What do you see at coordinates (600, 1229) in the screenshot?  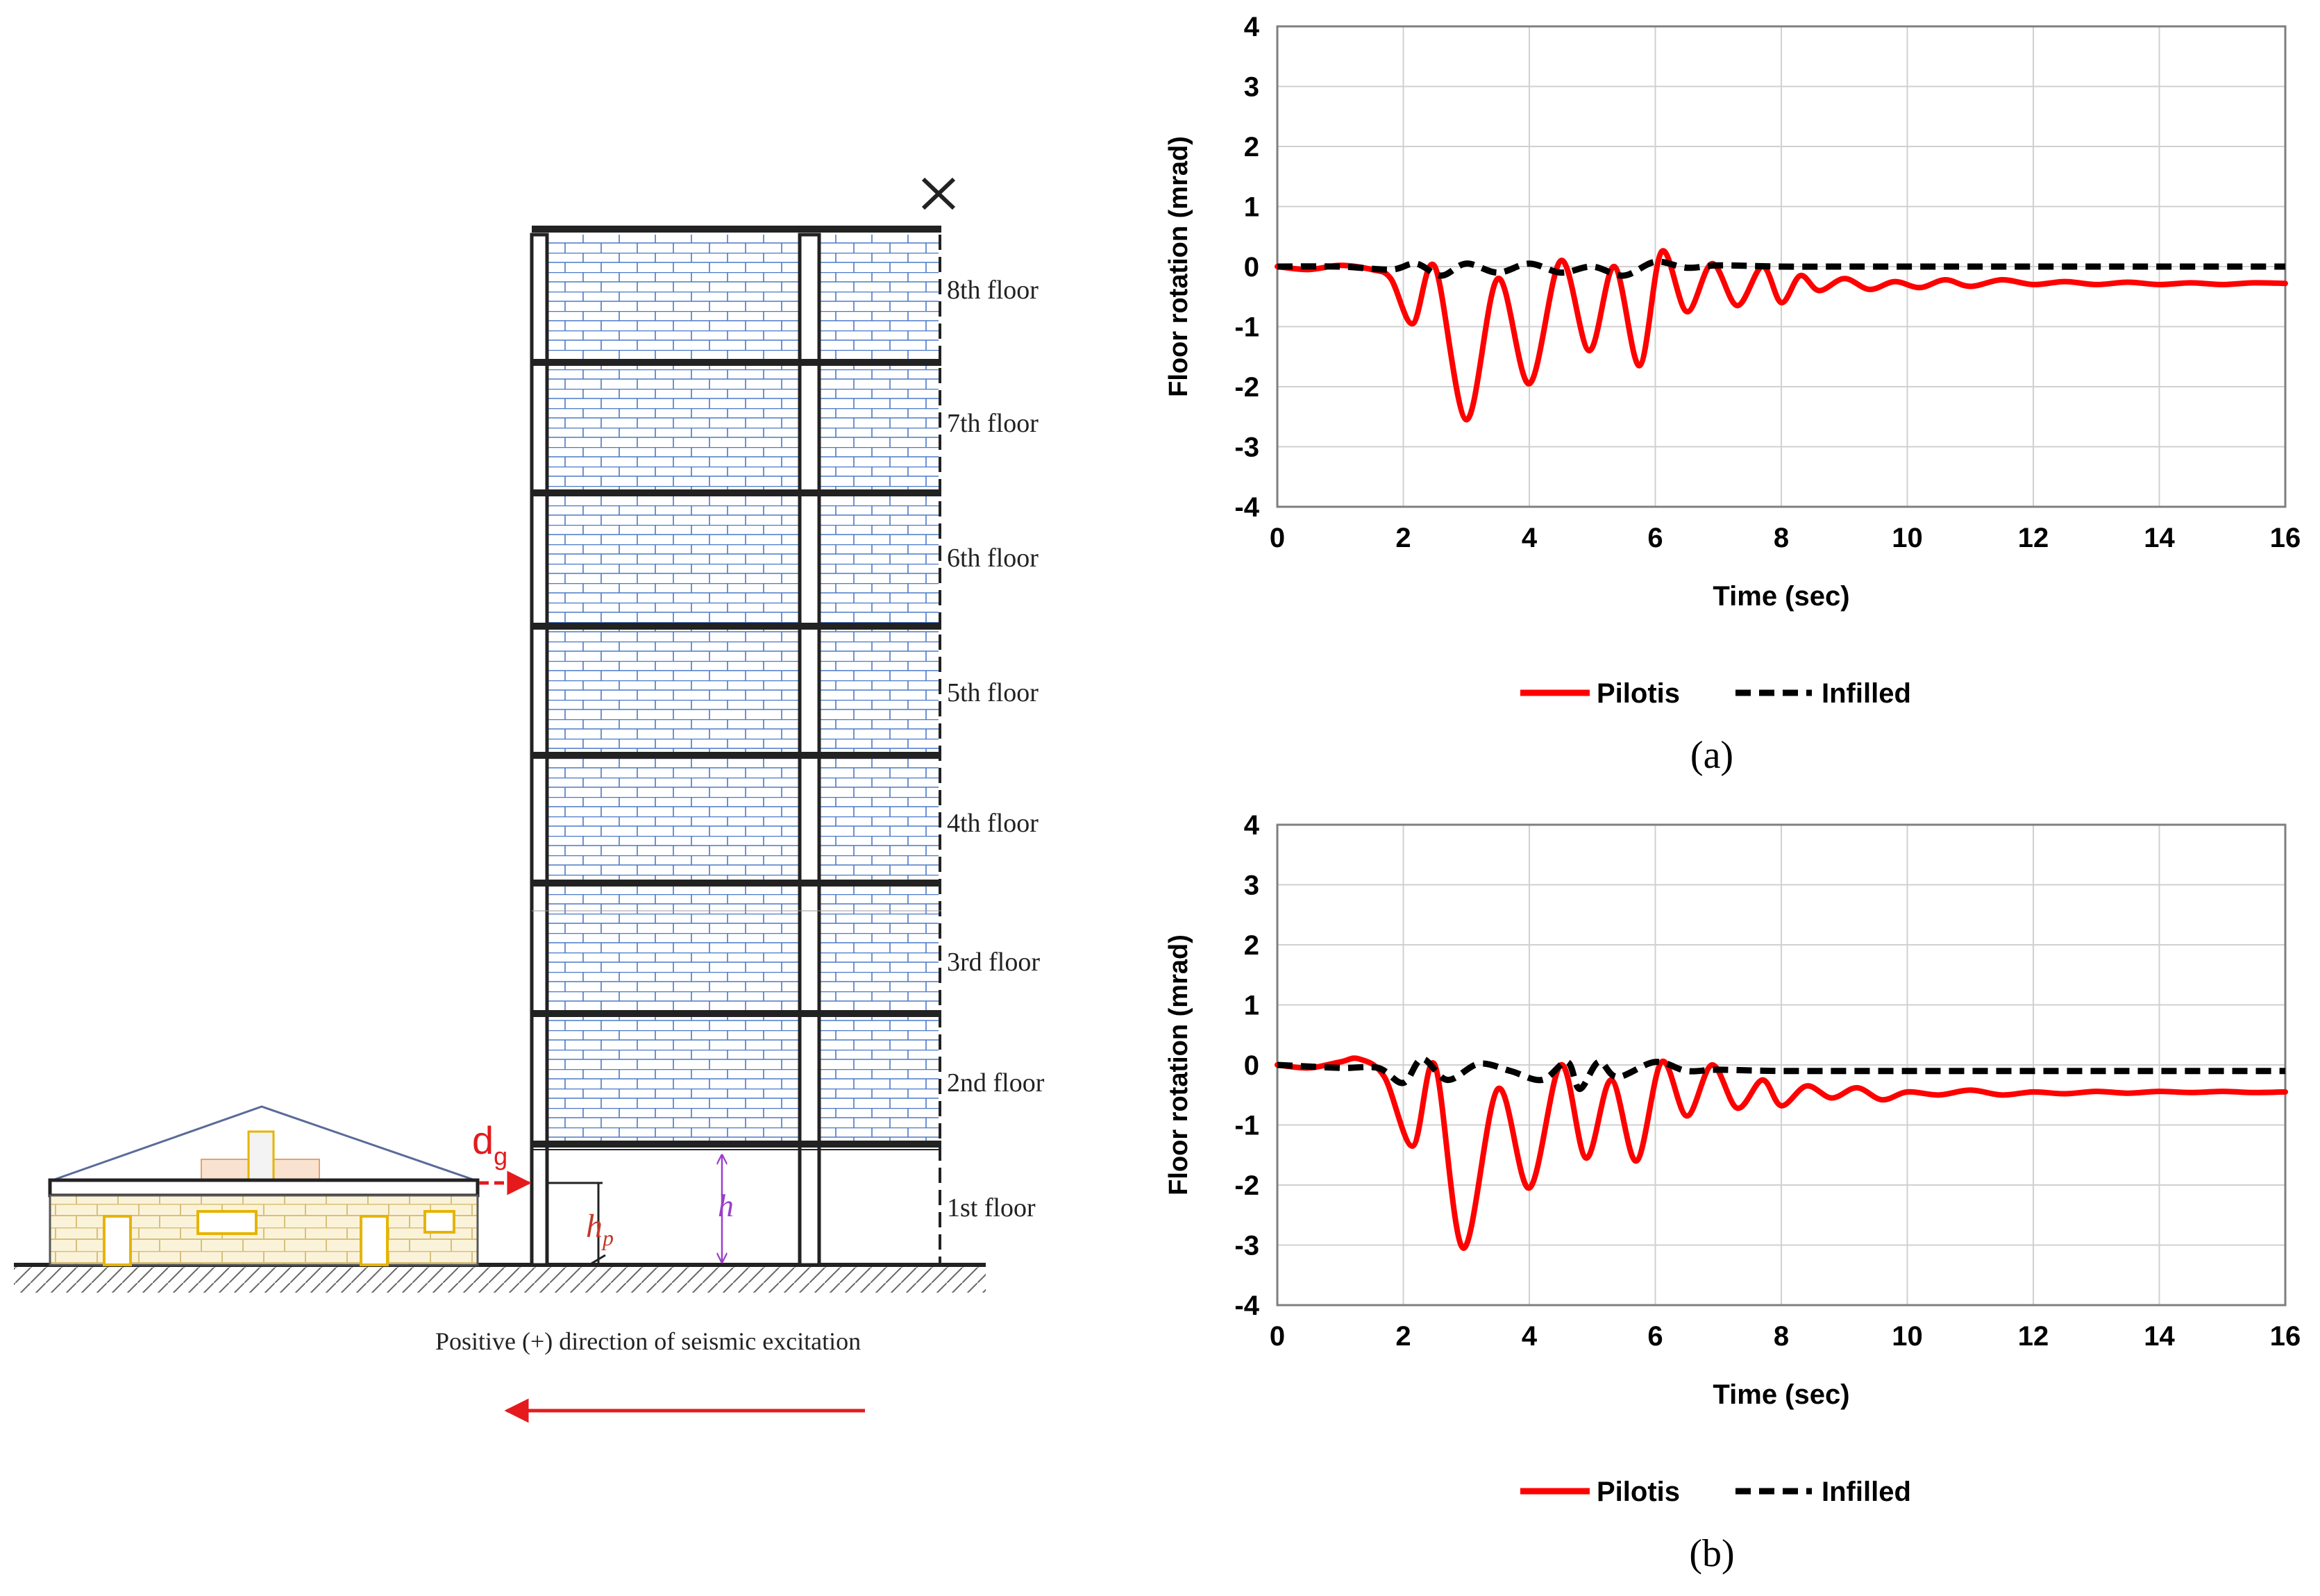 I see `pilotis-height-label: hp` at bounding box center [600, 1229].